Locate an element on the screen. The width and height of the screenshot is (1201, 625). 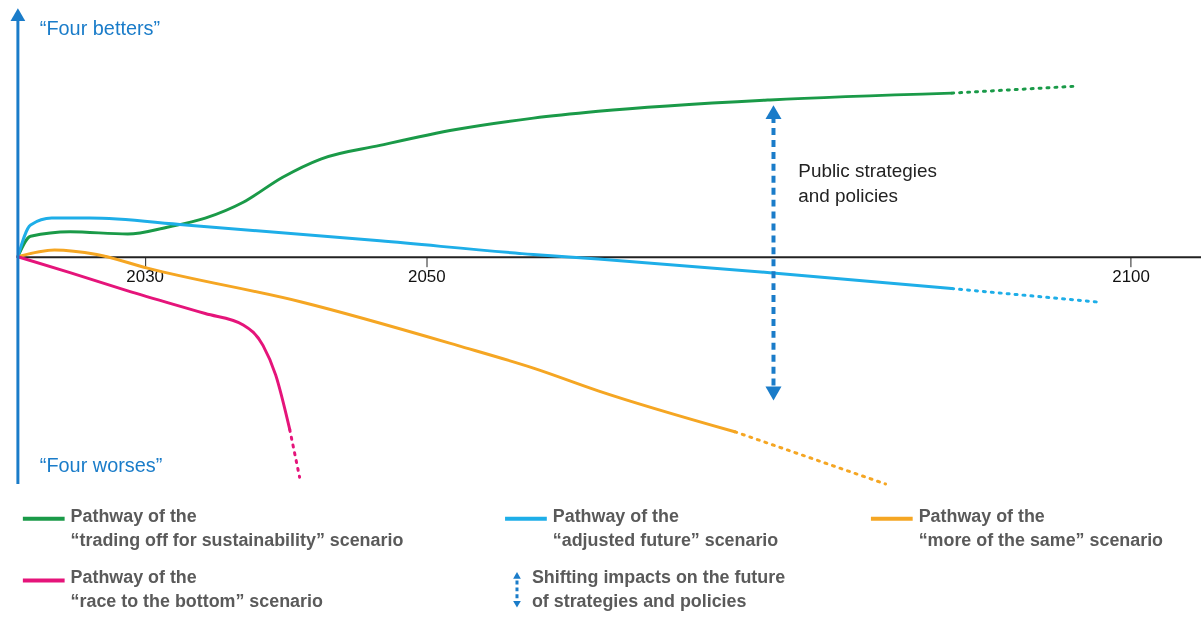
text: Shifting impacts on the future of strategies and policies is located at coordinates (658, 589).